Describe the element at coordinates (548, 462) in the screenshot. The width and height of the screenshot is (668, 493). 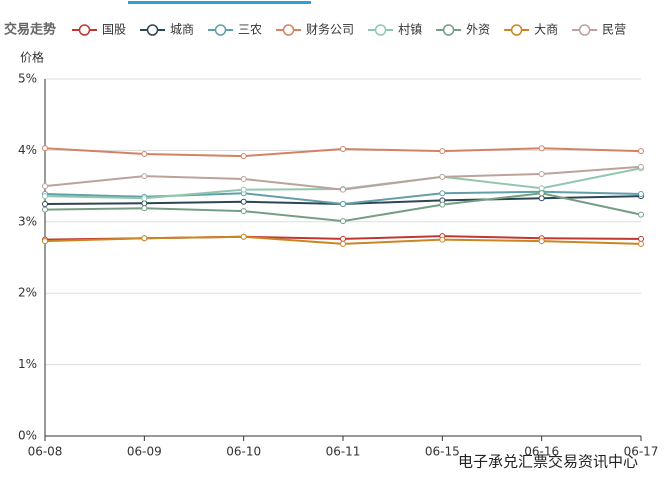
I see `watermark: 电子承兑汇票交易资讯中心` at that location.